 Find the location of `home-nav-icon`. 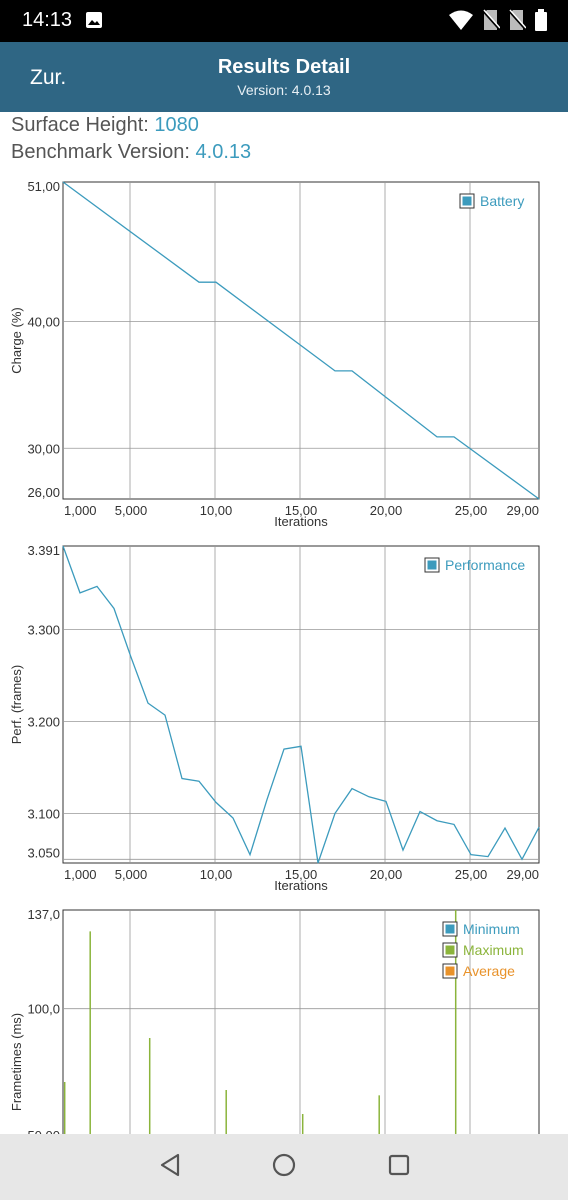

home-nav-icon is located at coordinates (284, 1167).